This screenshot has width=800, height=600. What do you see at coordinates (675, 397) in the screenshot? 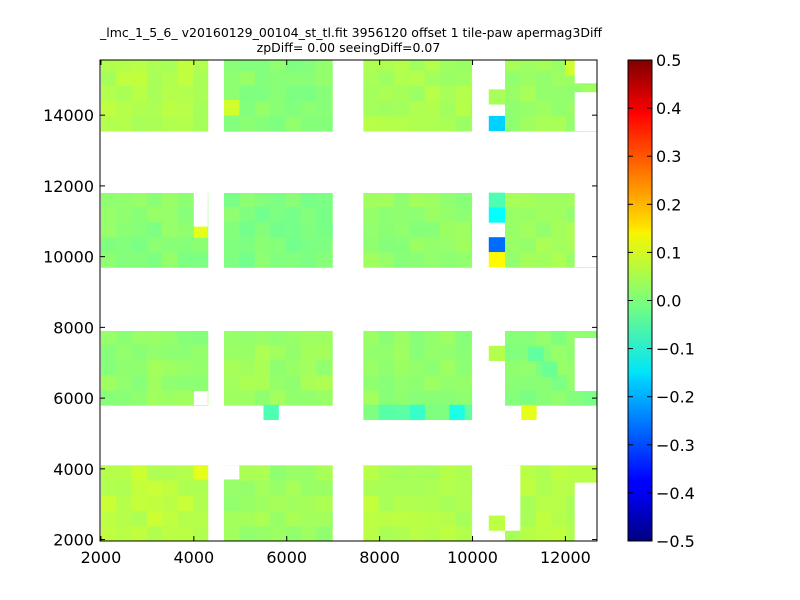
I see `colorbar-tick-label: −0.2` at bounding box center [675, 397].